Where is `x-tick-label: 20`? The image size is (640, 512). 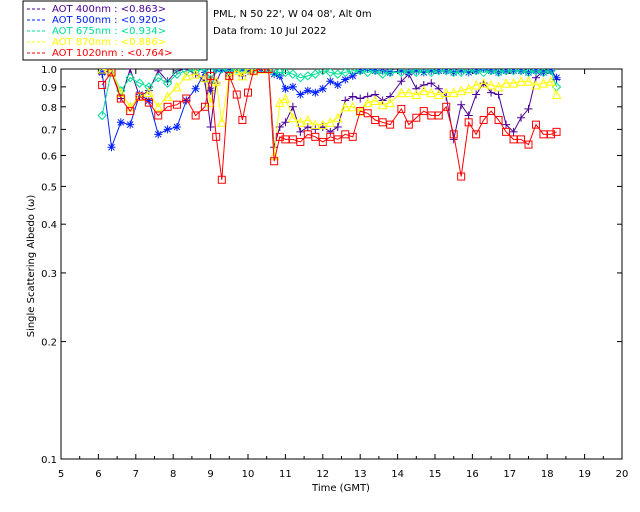 x-tick-label: 20 is located at coordinates (622, 474).